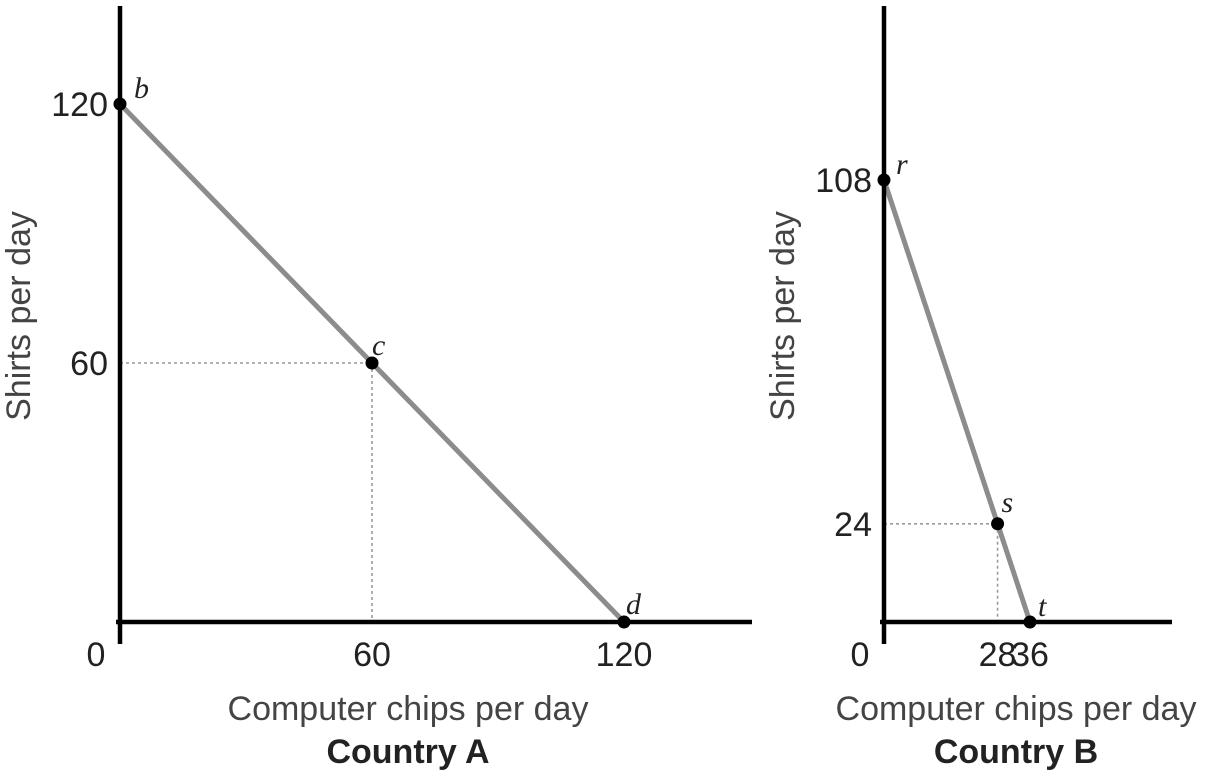 This screenshot has height=778, width=1214. I want to click on country-b-x-axis-title: Computer chips per day, so click(1016, 709).